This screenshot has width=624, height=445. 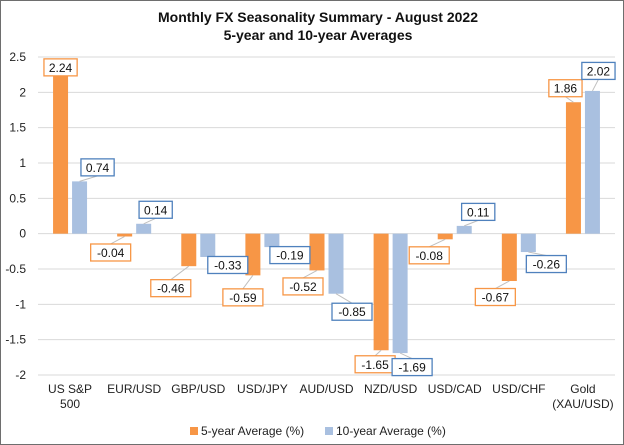 I want to click on data-label: 0.74, so click(x=98, y=168).